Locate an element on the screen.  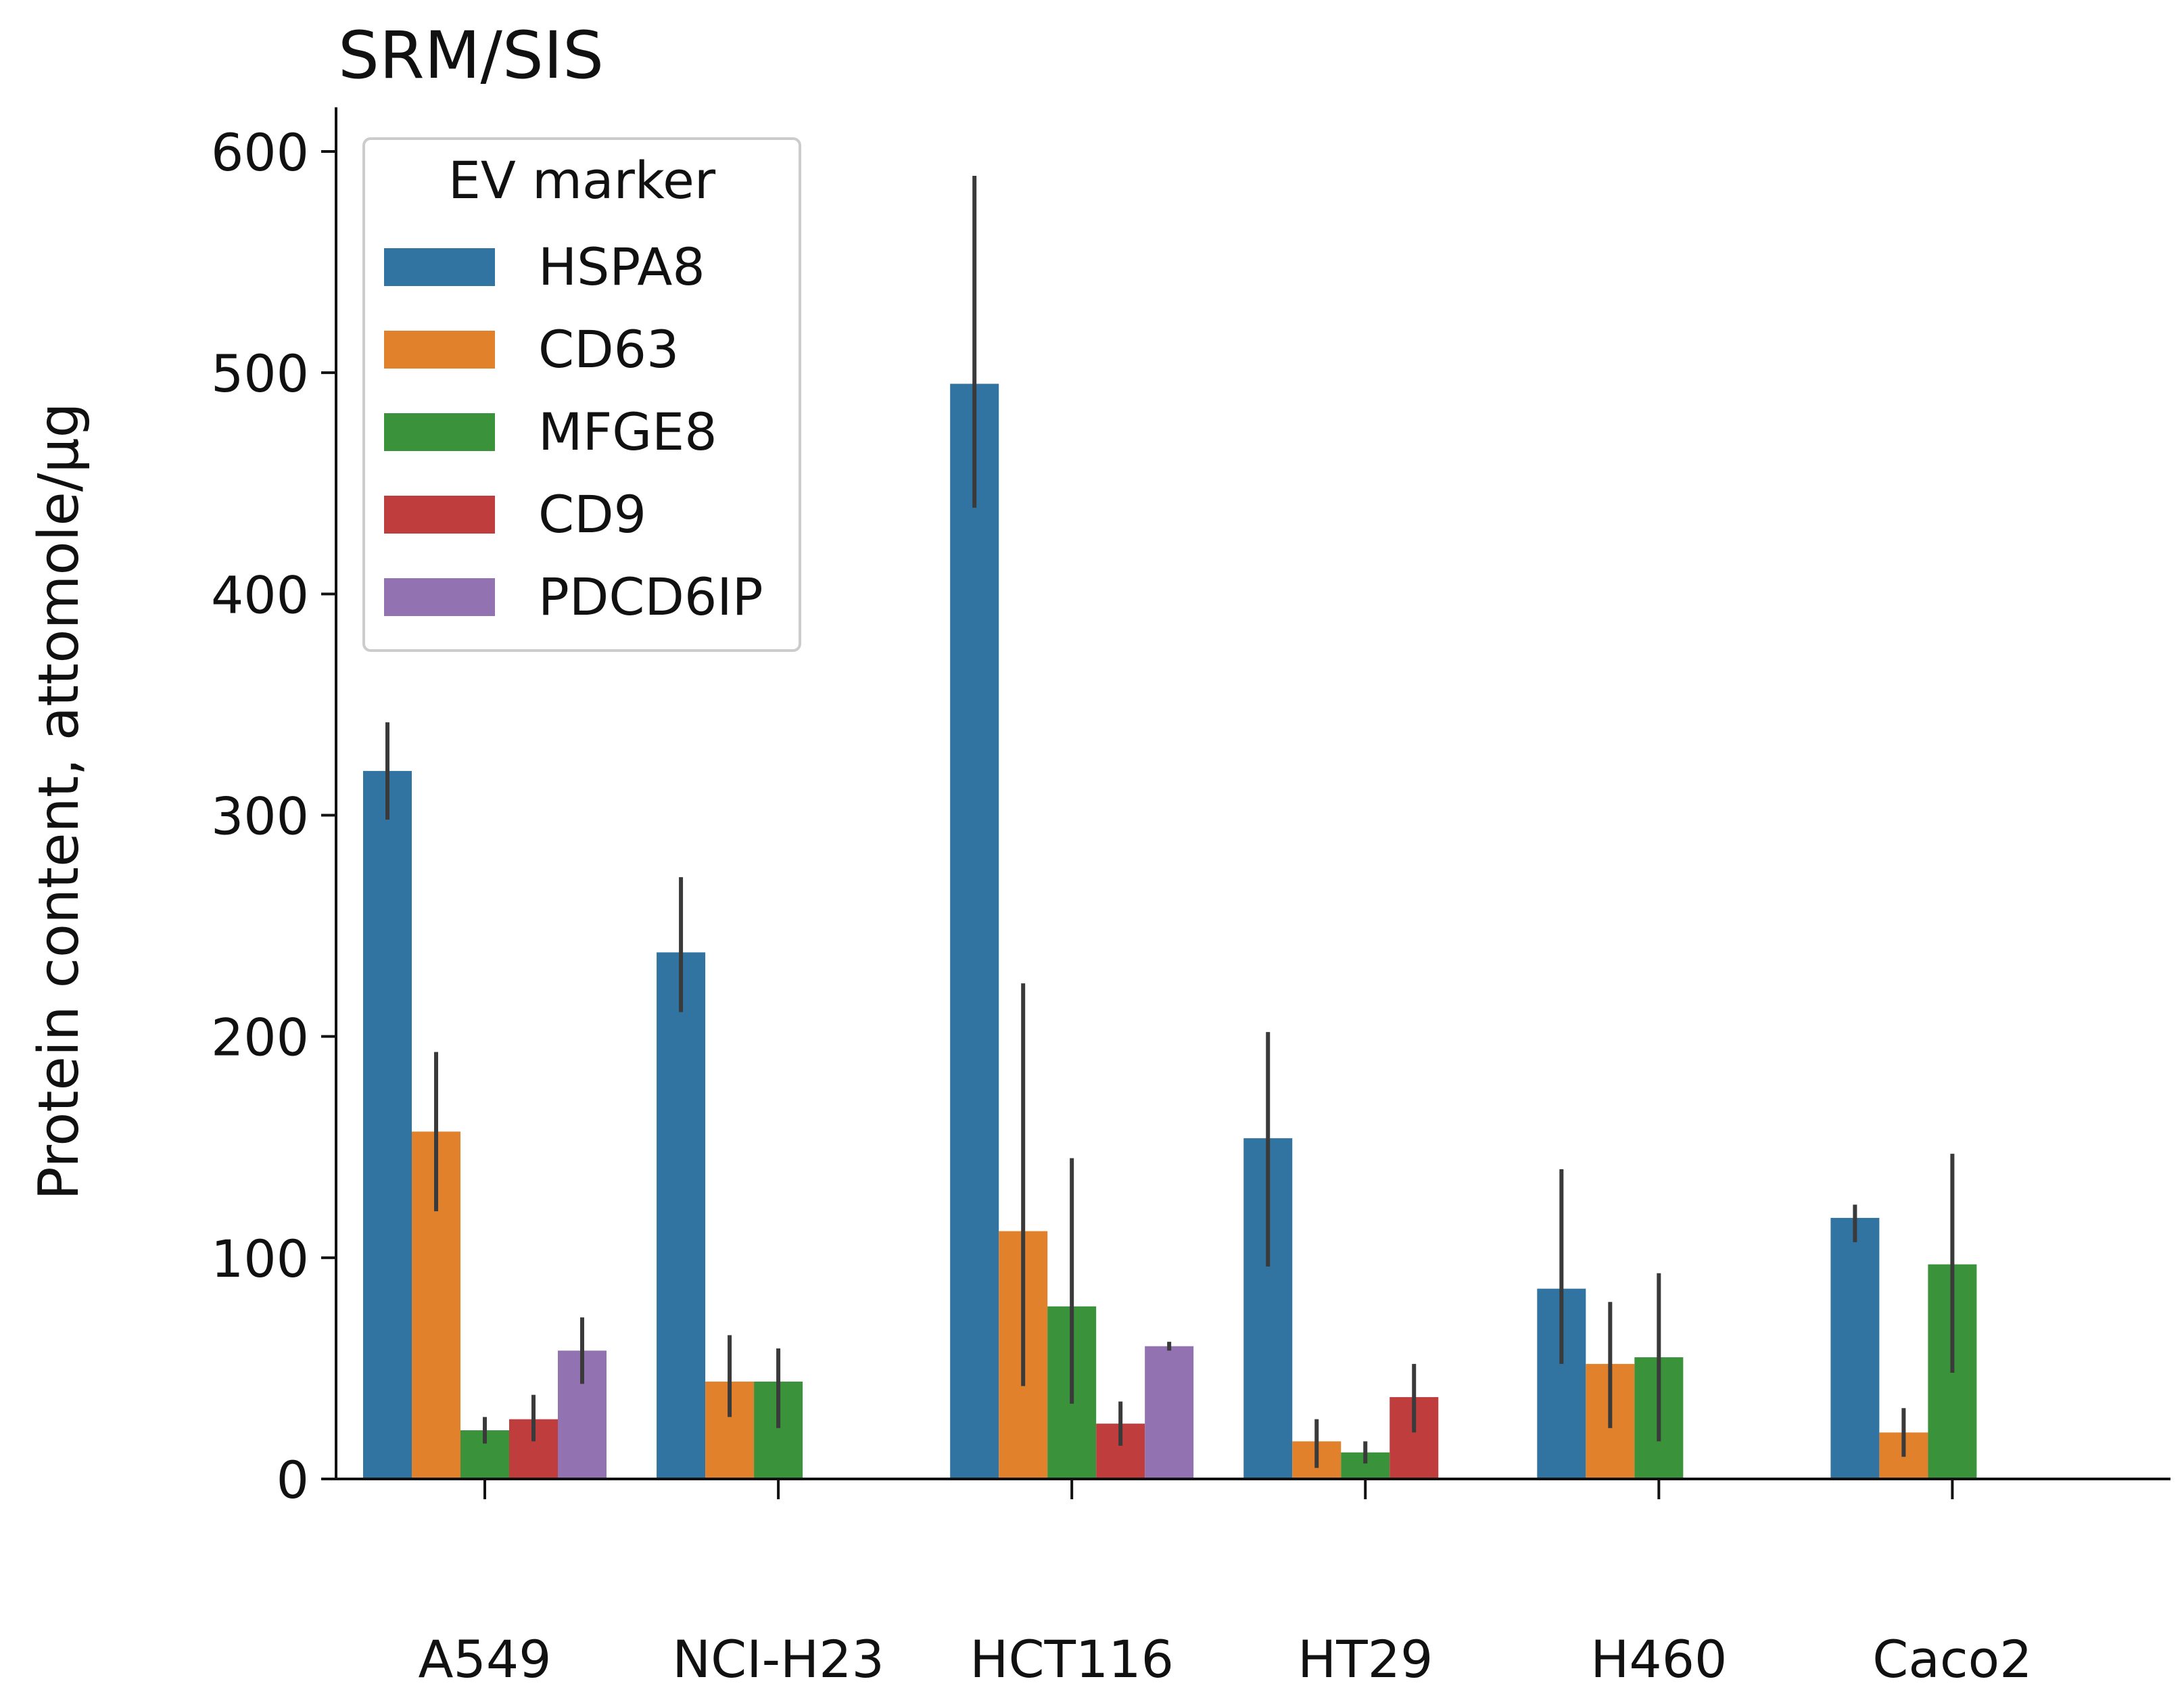
y-axis: 0 100 200 300 400 500 600 is located at coordinates (274, 808).